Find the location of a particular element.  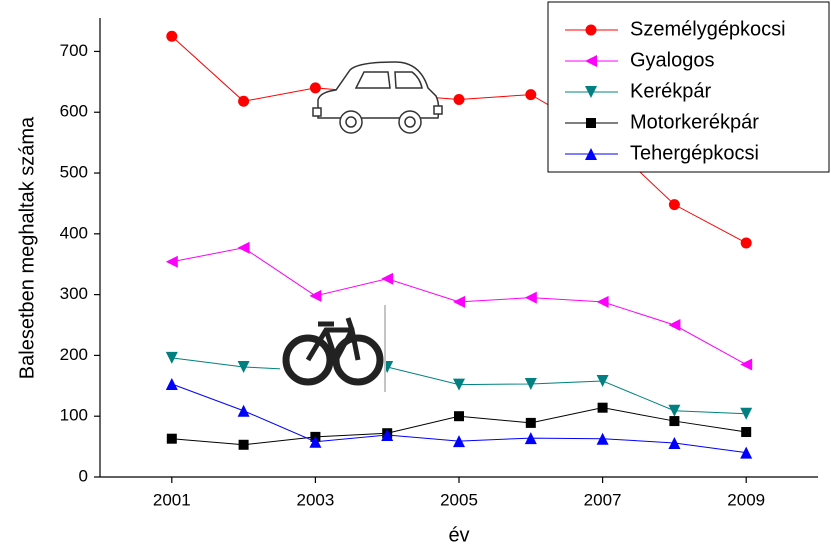

x-tick-label: 2007 is located at coordinates (603, 499).